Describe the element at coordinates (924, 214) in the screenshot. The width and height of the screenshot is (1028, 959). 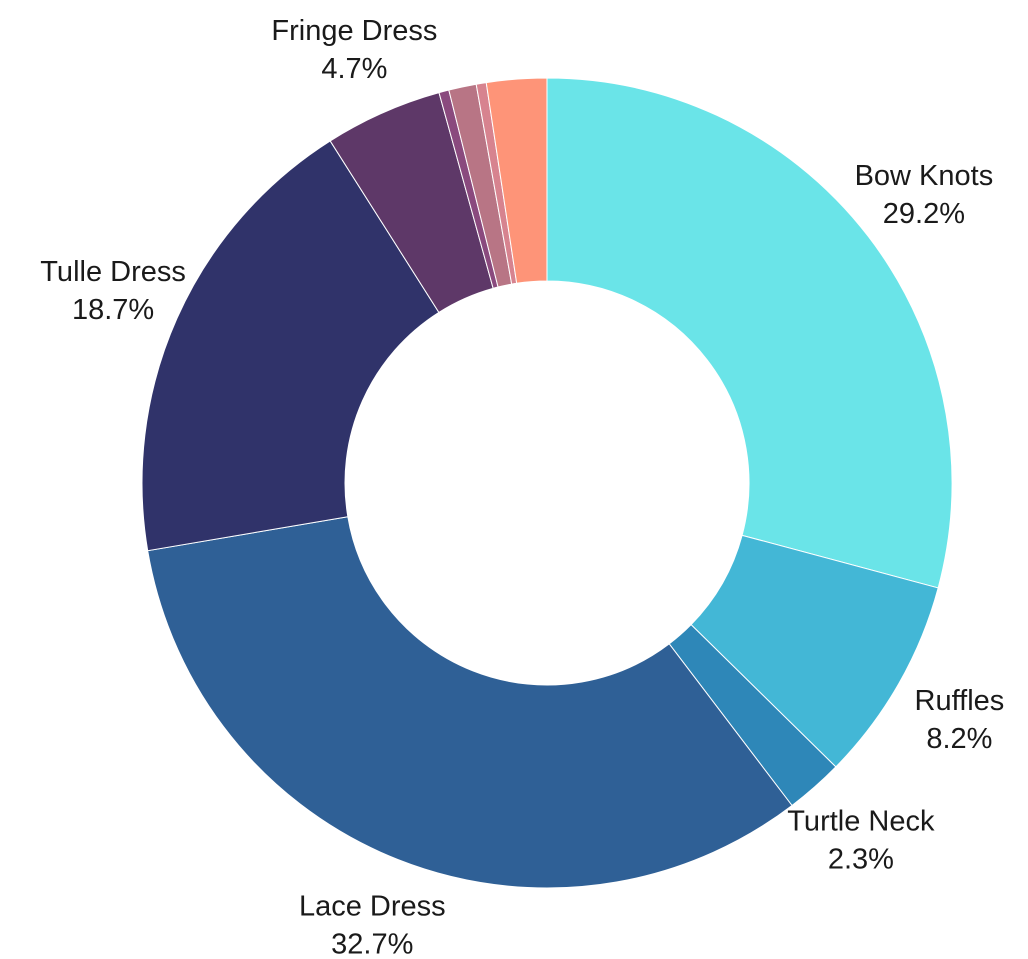
I see `slice-percent-label: 29.2%` at that location.